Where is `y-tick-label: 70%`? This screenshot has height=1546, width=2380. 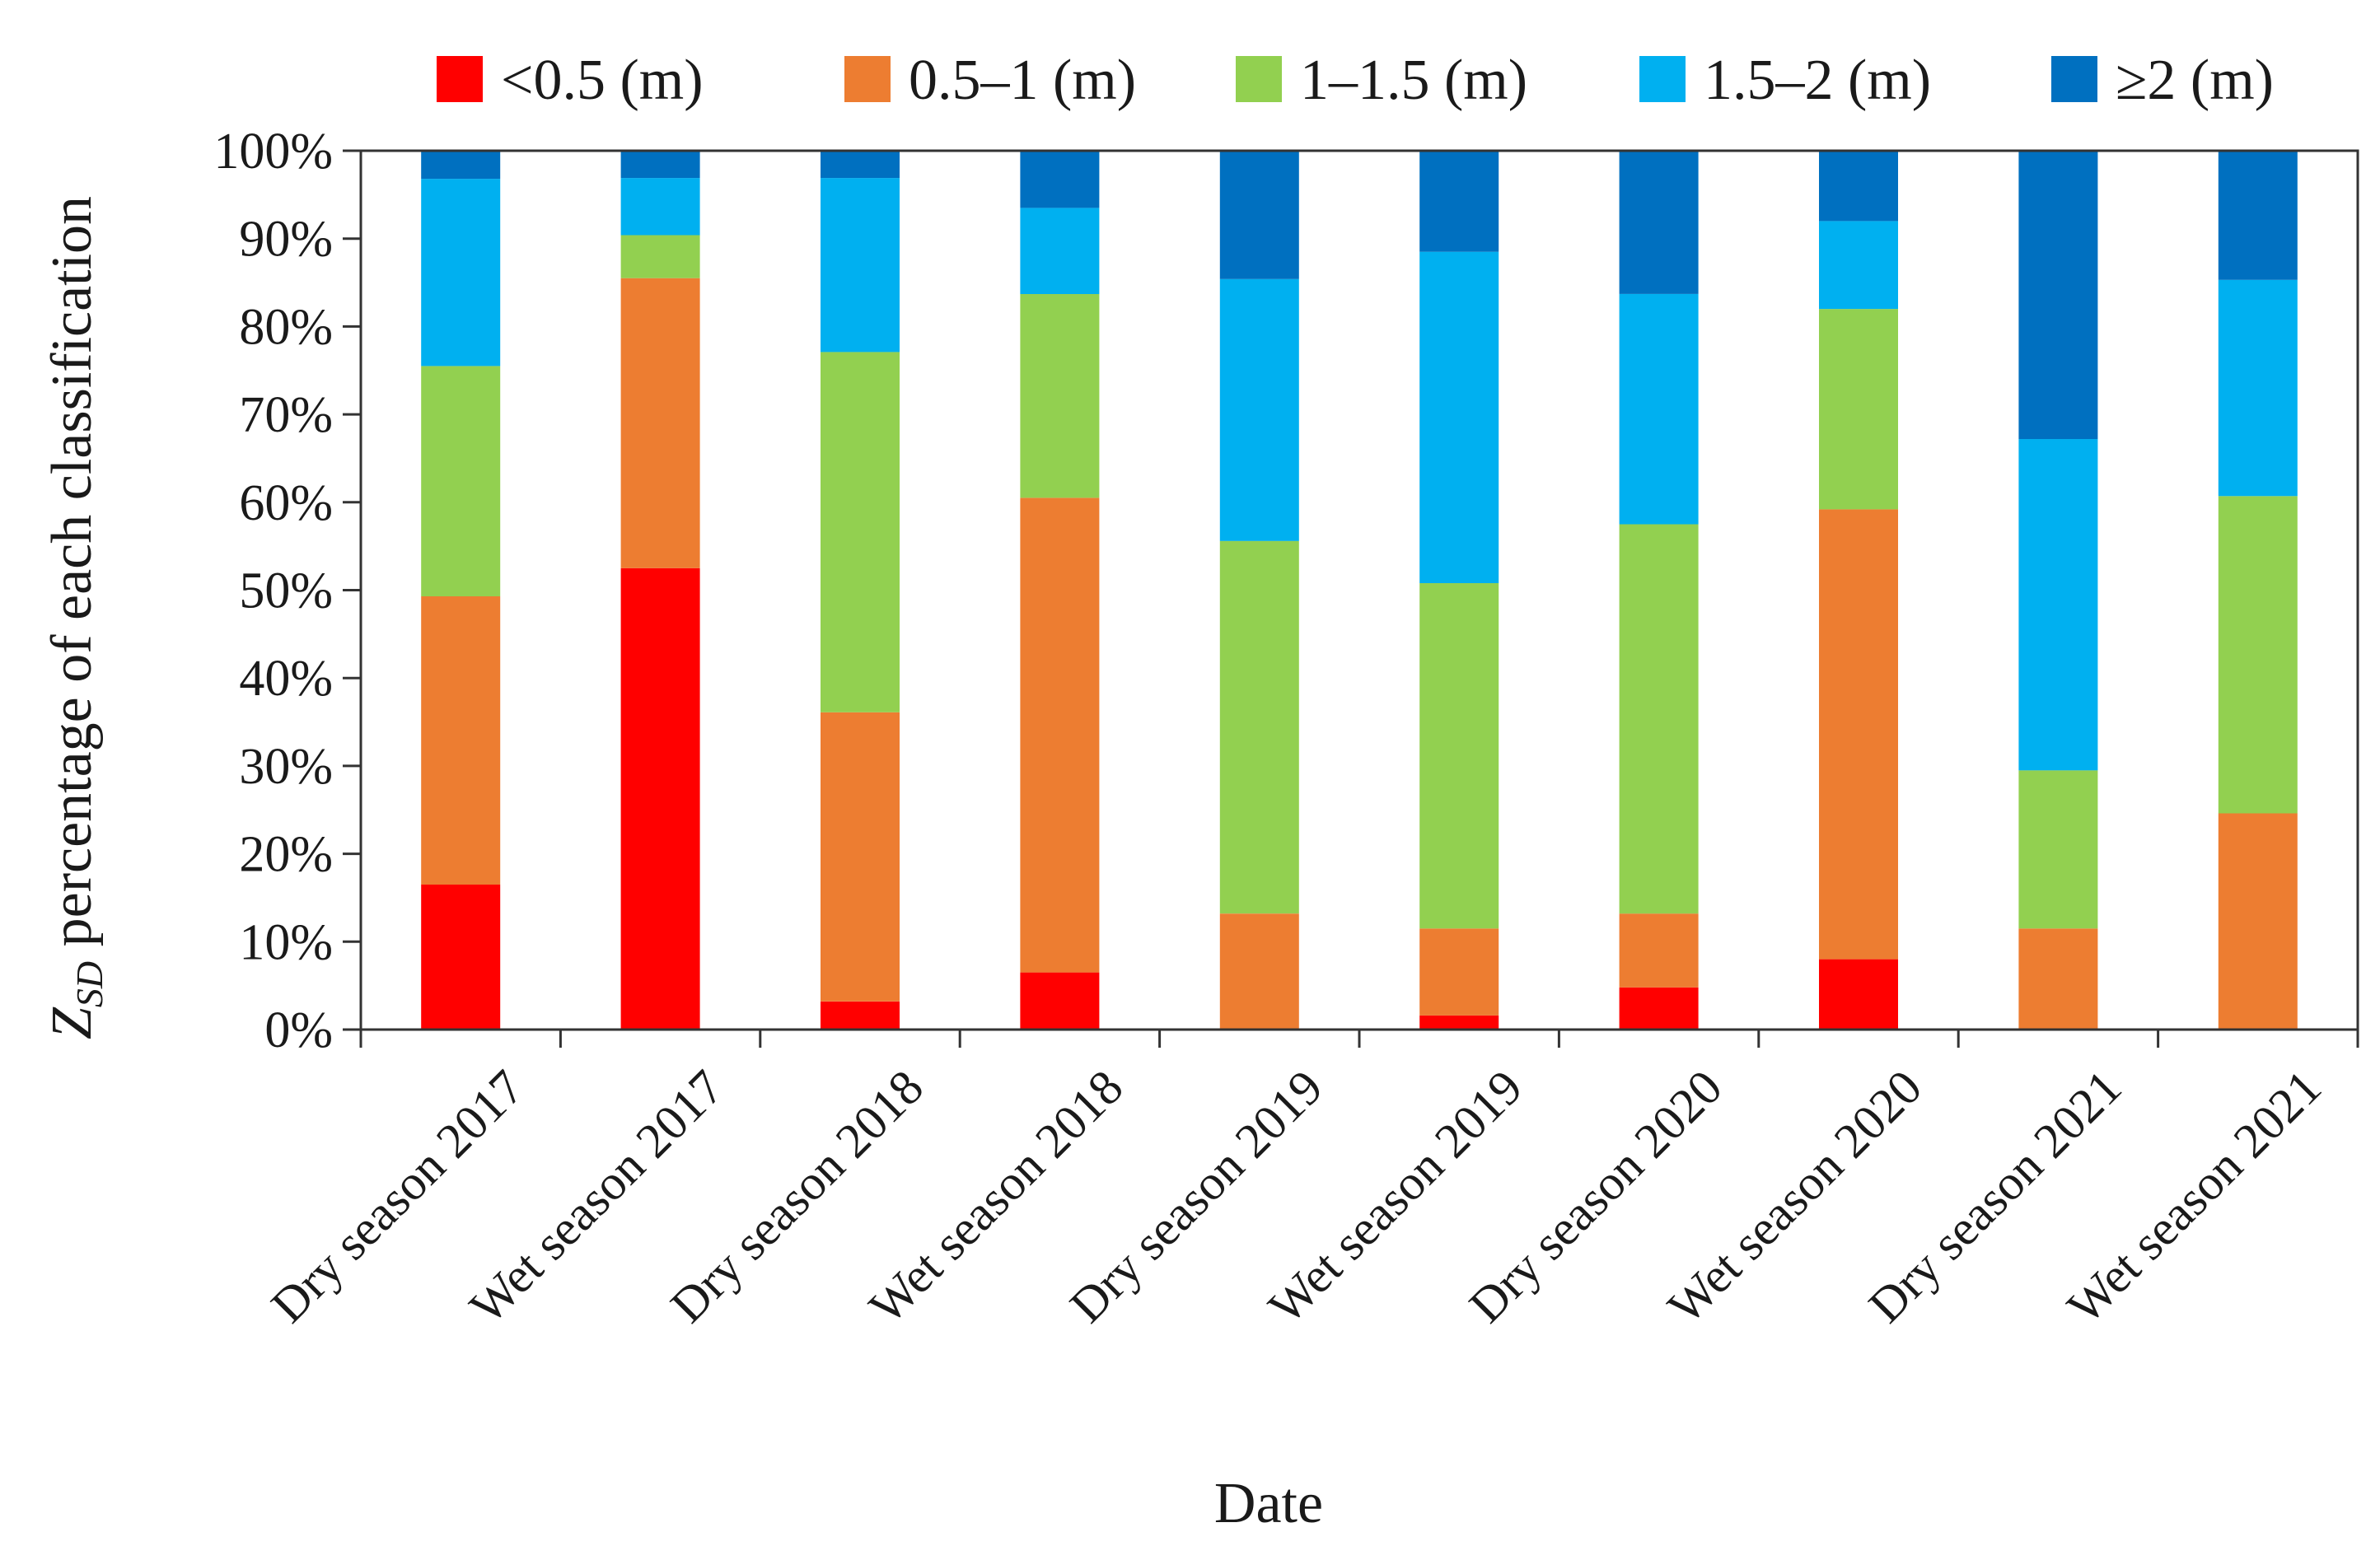
y-tick-label: 70% is located at coordinates (286, 415).